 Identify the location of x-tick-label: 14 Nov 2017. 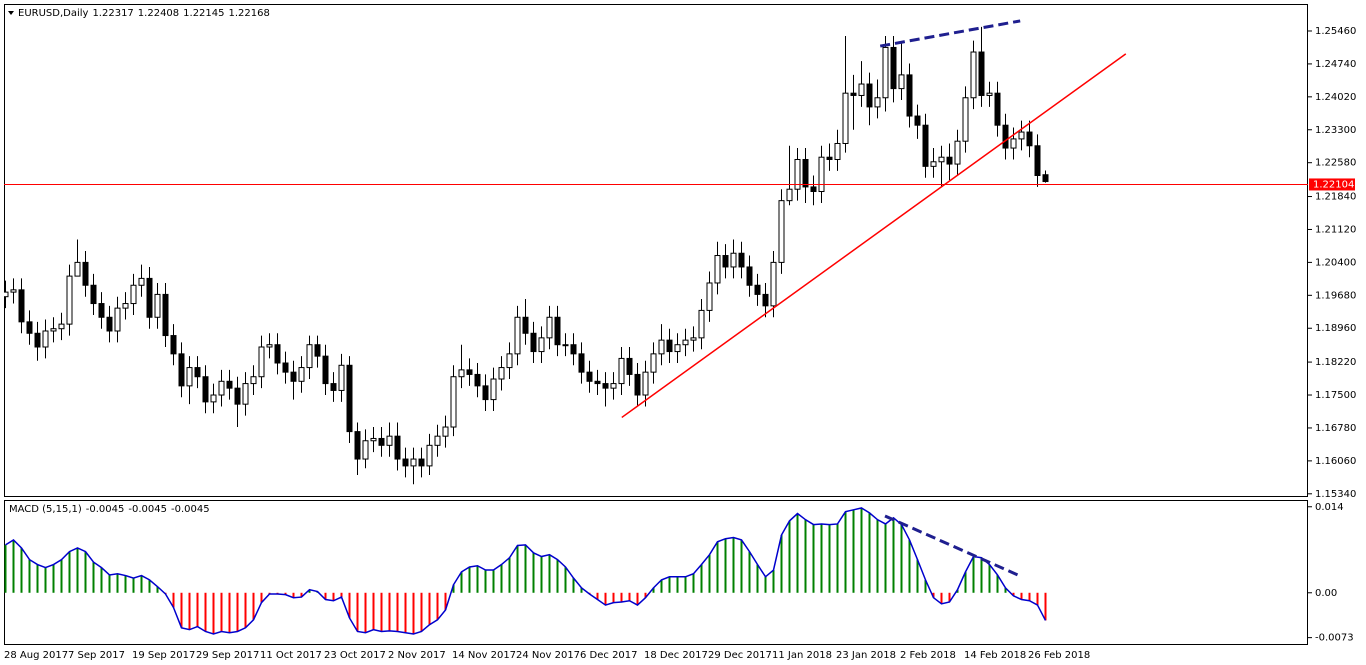
(484, 655).